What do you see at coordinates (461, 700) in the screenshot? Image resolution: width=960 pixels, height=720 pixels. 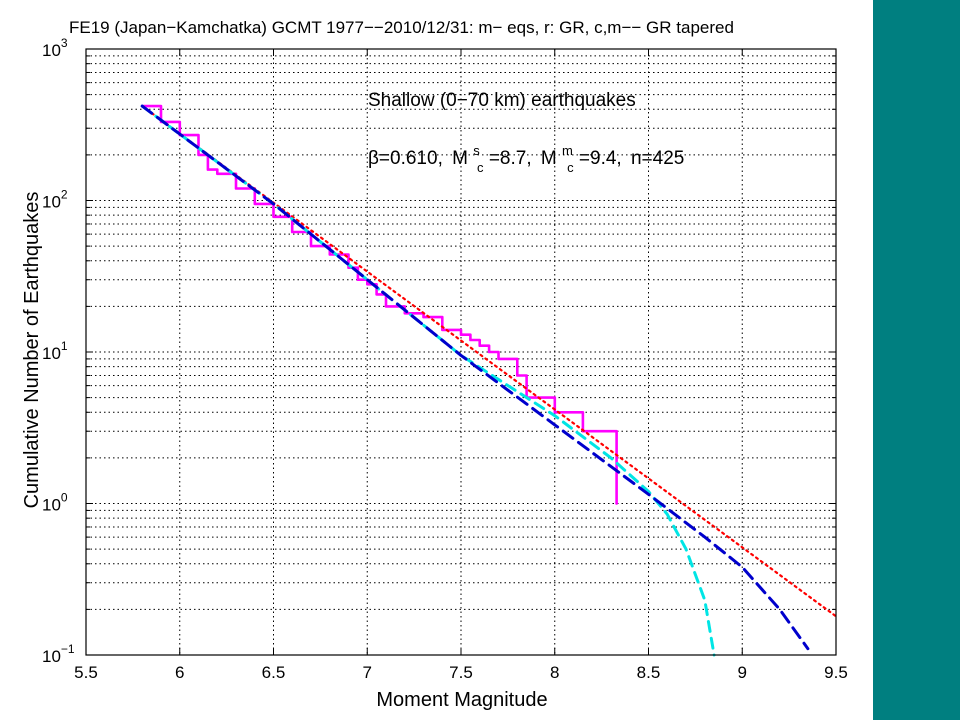 I see `x-axis-label: Moment Magnitude` at bounding box center [461, 700].